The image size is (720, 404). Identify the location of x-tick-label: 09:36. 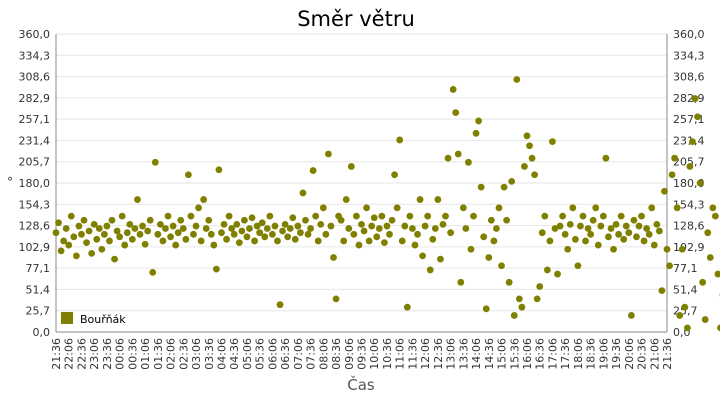
(362, 354).